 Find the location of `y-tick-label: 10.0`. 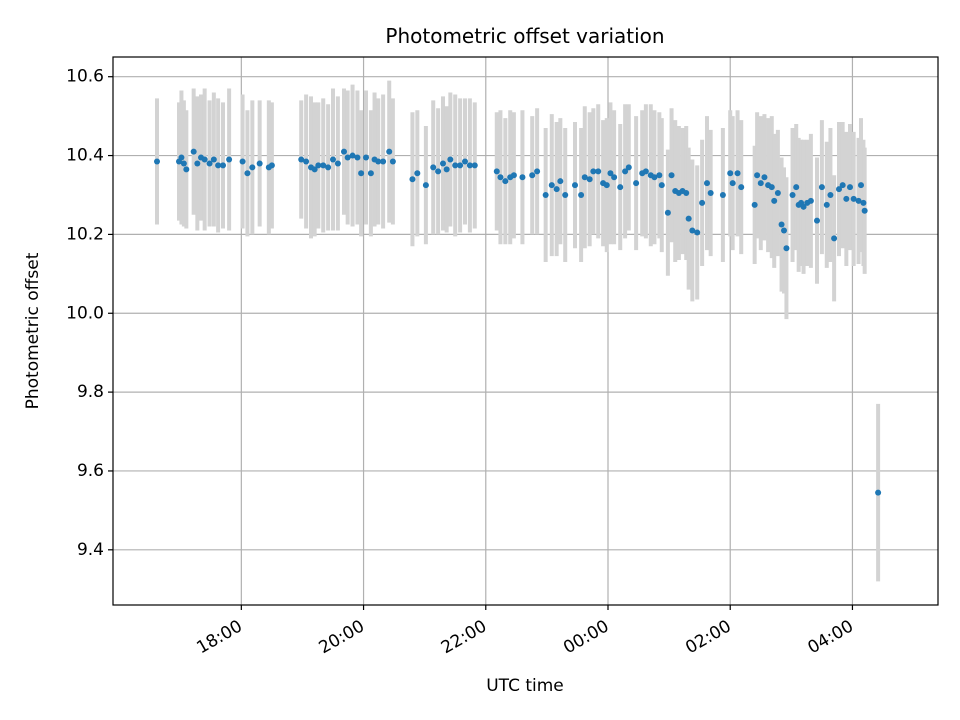

y-tick-label: 10.0 is located at coordinates (85, 313).